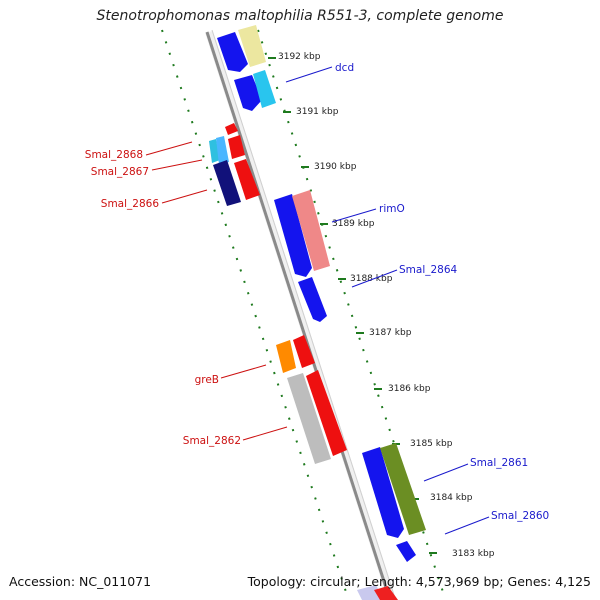  Describe the element at coordinates (344, 68) in the screenshot. I see `gene-label-dcd: dcd` at that location.